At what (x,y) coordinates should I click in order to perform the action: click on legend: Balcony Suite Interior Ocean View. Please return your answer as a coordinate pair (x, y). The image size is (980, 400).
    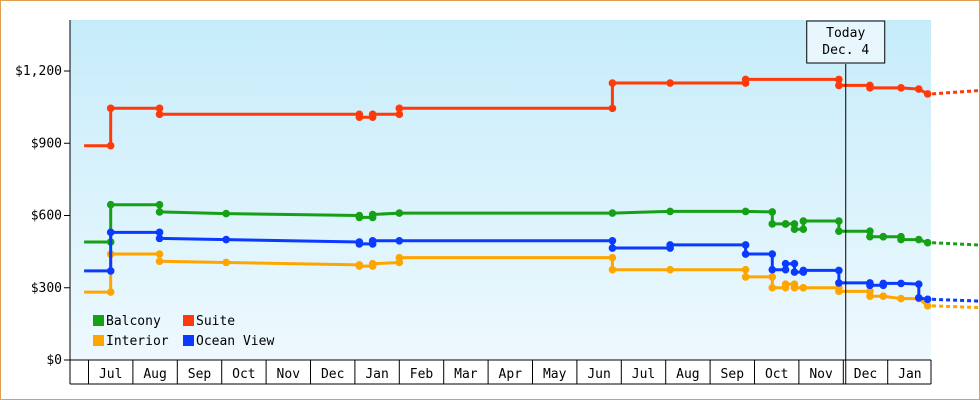
    Looking at the image, I should click on (183, 331).